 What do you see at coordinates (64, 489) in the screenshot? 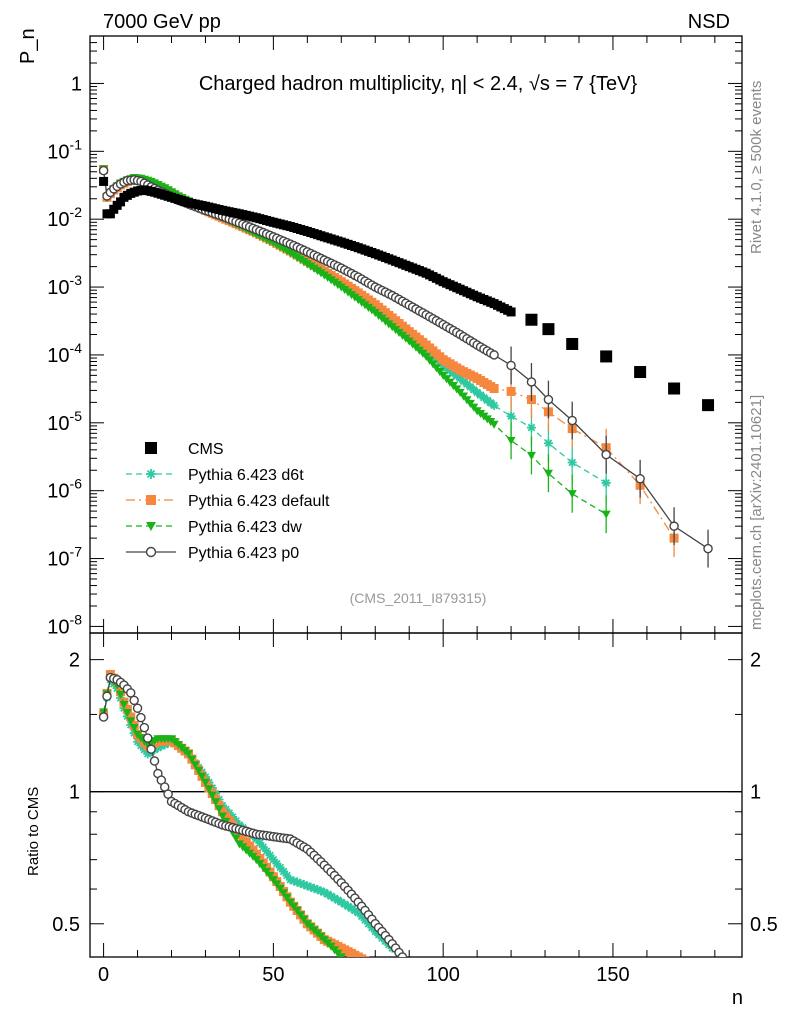
I see `y-tick-label-main: 10⁻⁶` at bounding box center [64, 489].